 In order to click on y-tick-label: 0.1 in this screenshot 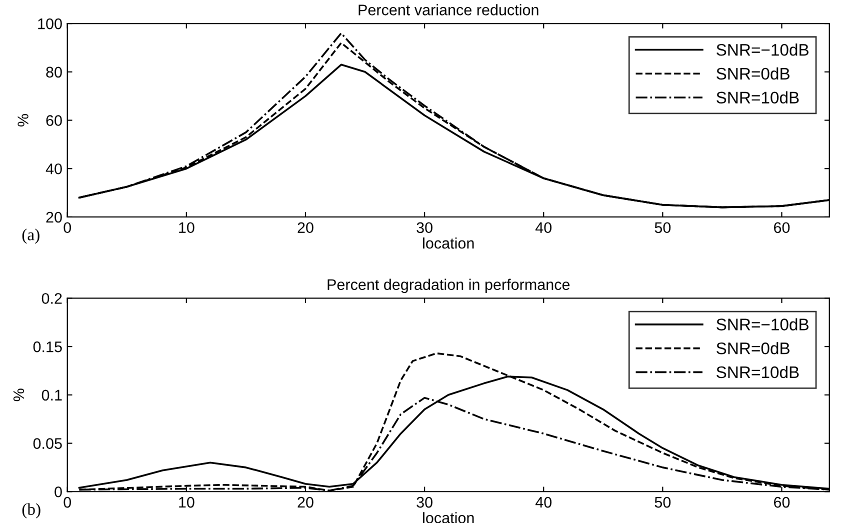, I will do `click(52, 395)`.